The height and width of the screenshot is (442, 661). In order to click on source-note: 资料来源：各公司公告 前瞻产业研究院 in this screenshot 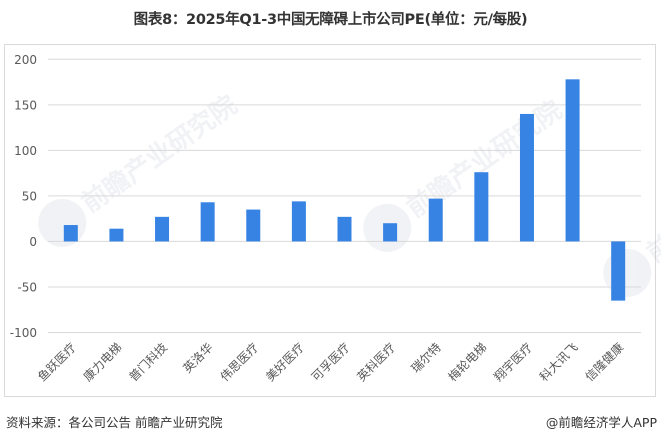, I will do `click(114, 422)`.